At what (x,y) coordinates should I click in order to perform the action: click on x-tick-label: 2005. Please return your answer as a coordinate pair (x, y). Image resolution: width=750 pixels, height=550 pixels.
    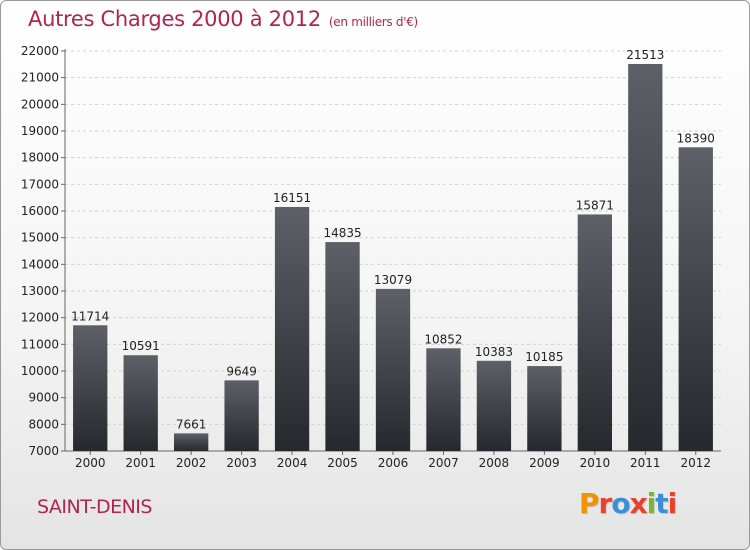
    Looking at the image, I should click on (342, 463).